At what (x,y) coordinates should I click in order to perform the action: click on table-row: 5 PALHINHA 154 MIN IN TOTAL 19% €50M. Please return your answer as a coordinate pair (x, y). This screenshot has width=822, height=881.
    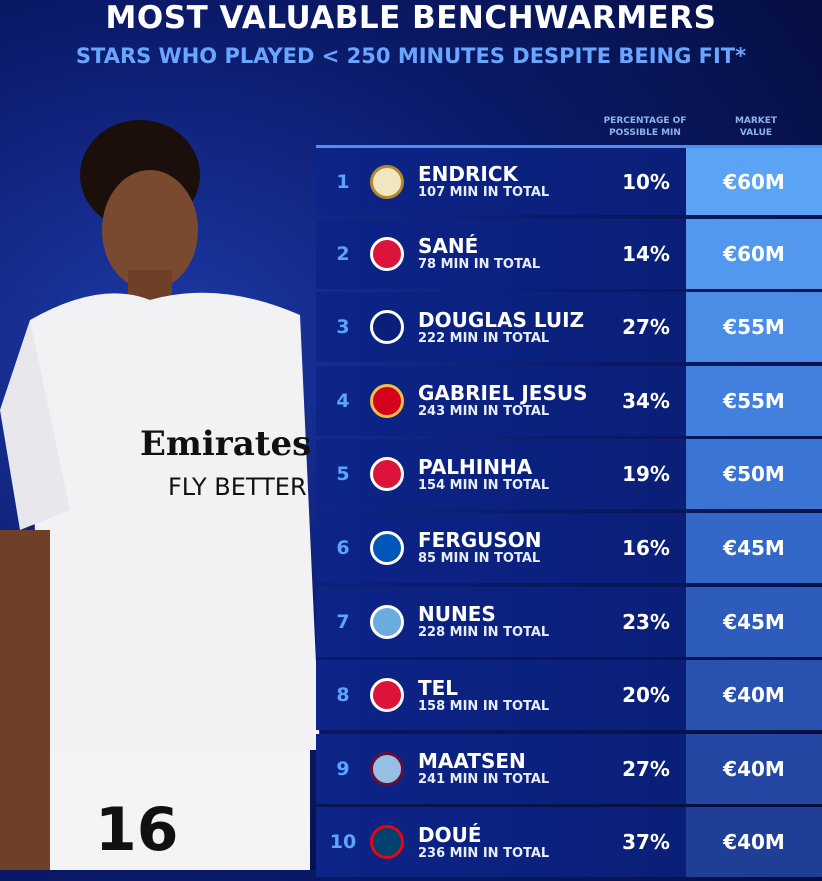
    Looking at the image, I should click on (569, 474).